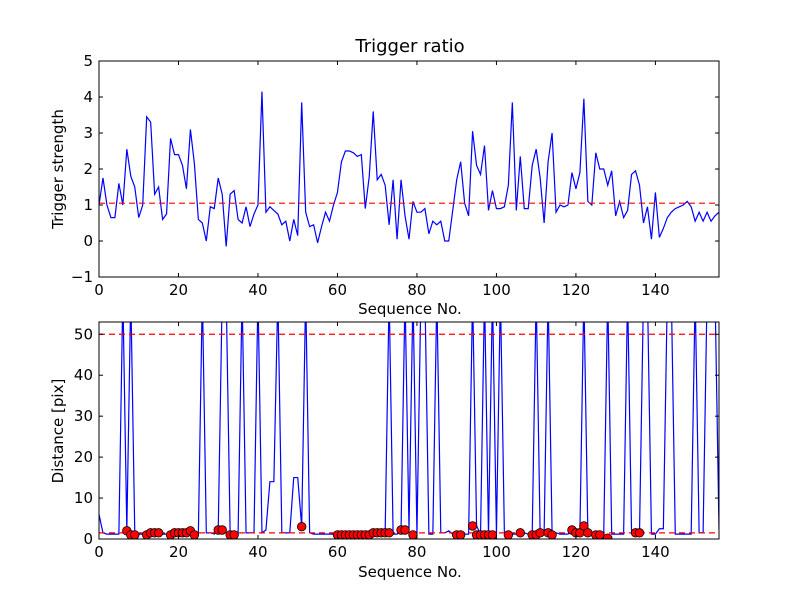  I want to click on y-tick-label: −1, so click(82, 277).